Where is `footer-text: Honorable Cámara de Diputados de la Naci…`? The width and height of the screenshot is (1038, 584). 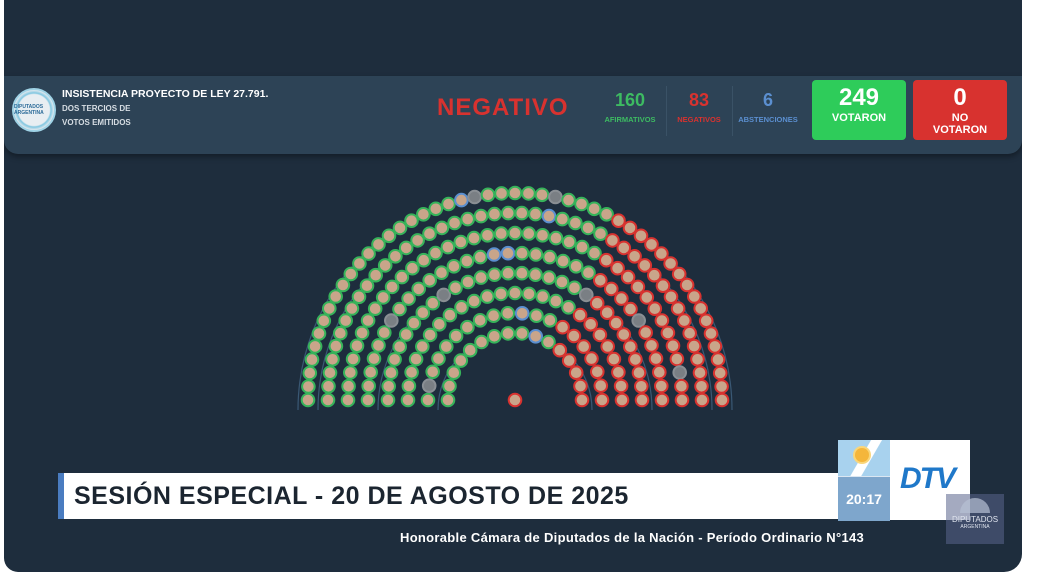 footer-text: Honorable Cámara de Diputados de la Naci… is located at coordinates (632, 537).